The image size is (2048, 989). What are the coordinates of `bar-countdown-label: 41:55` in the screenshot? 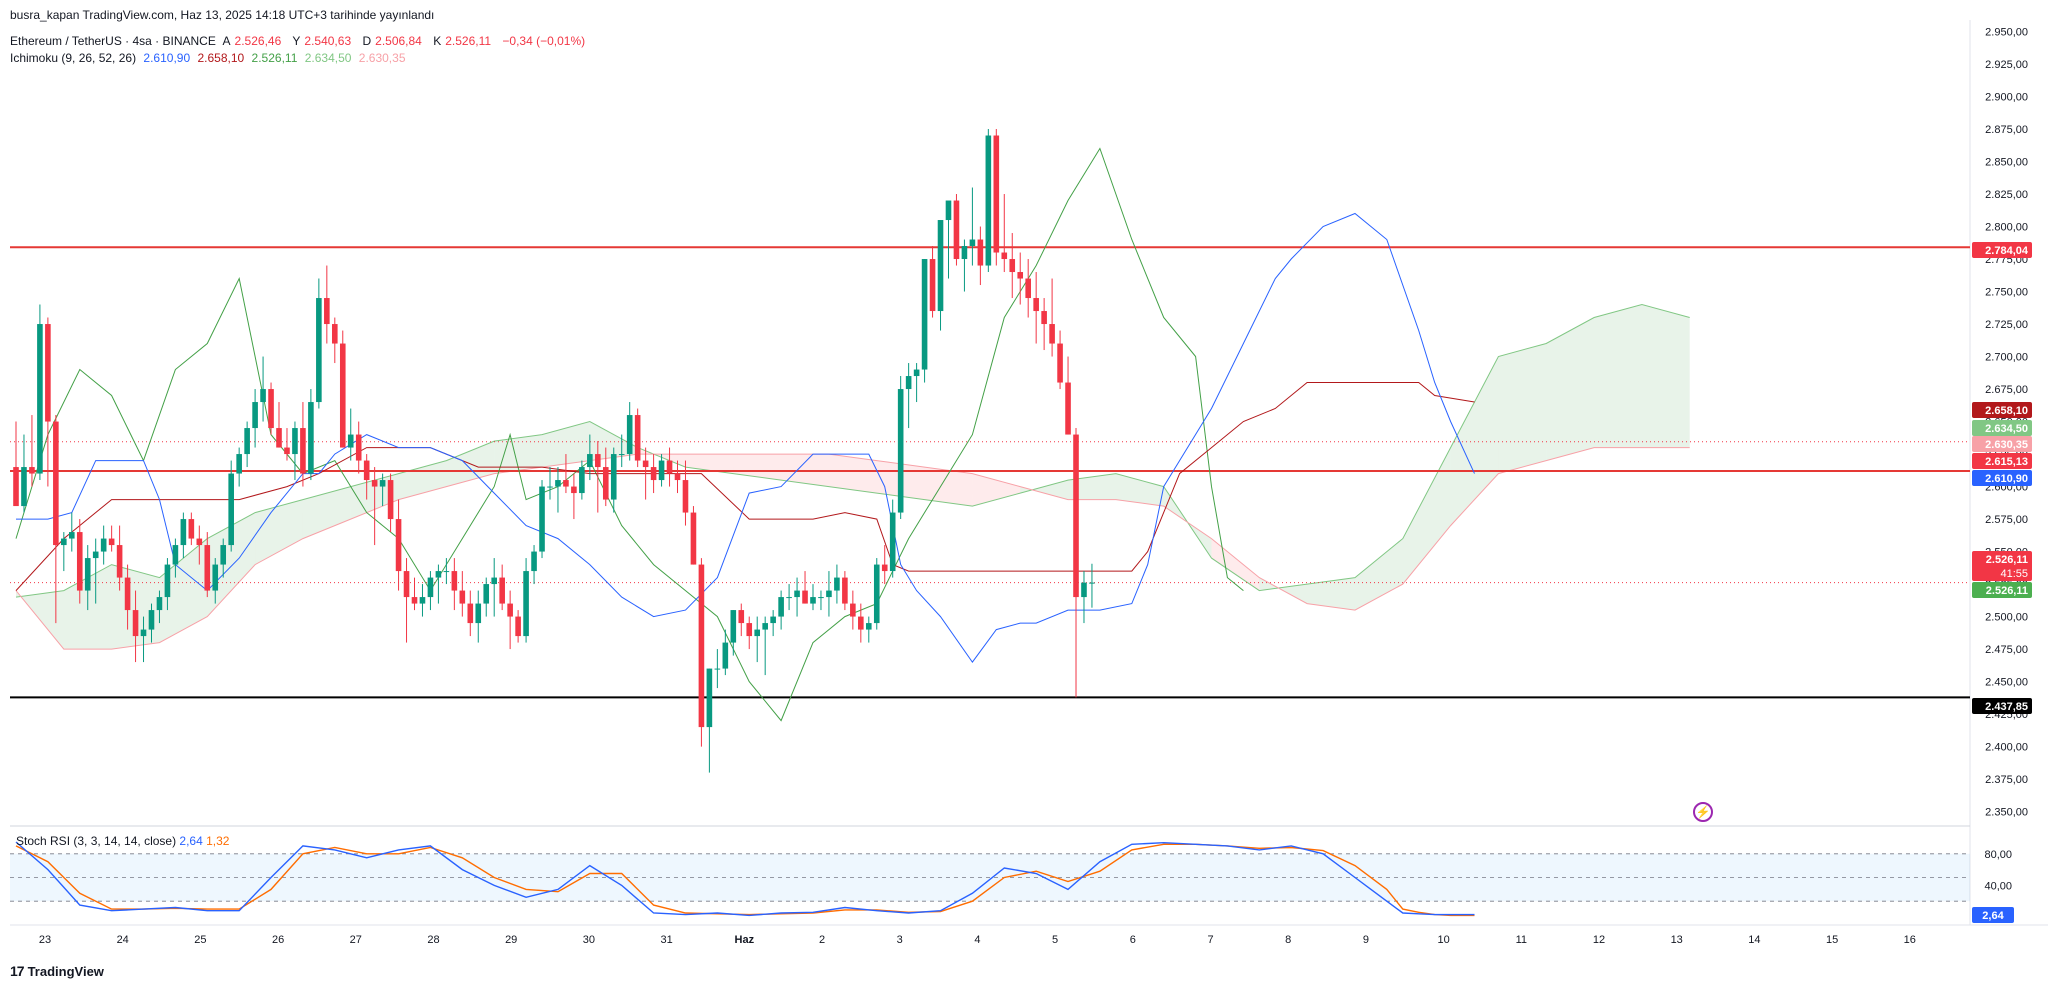 It's located at (2014, 574).